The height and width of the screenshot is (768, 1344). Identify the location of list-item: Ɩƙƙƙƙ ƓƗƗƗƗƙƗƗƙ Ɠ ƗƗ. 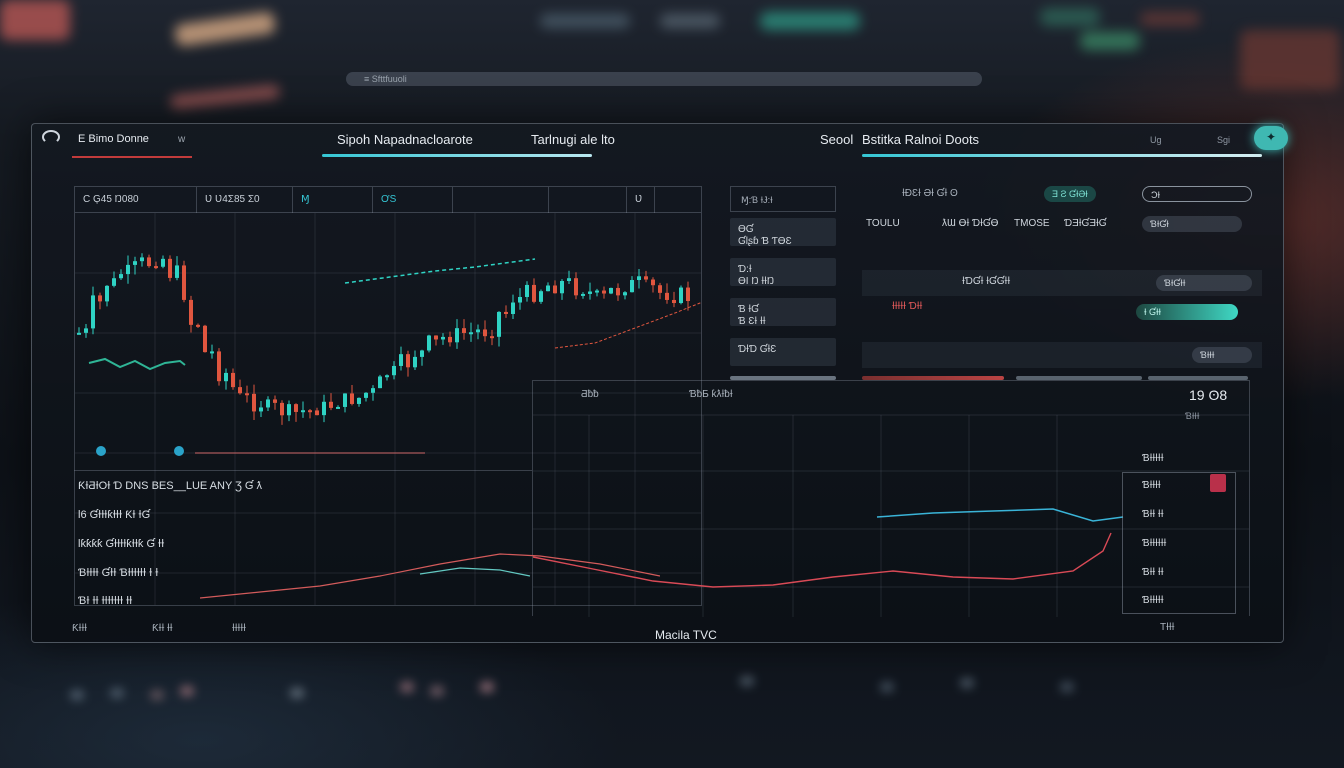
(121, 544).